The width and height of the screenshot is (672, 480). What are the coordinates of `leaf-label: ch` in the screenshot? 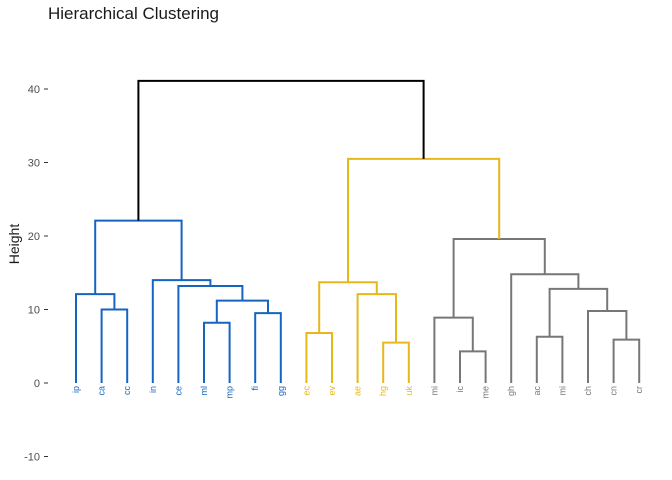 It's located at (588, 391).